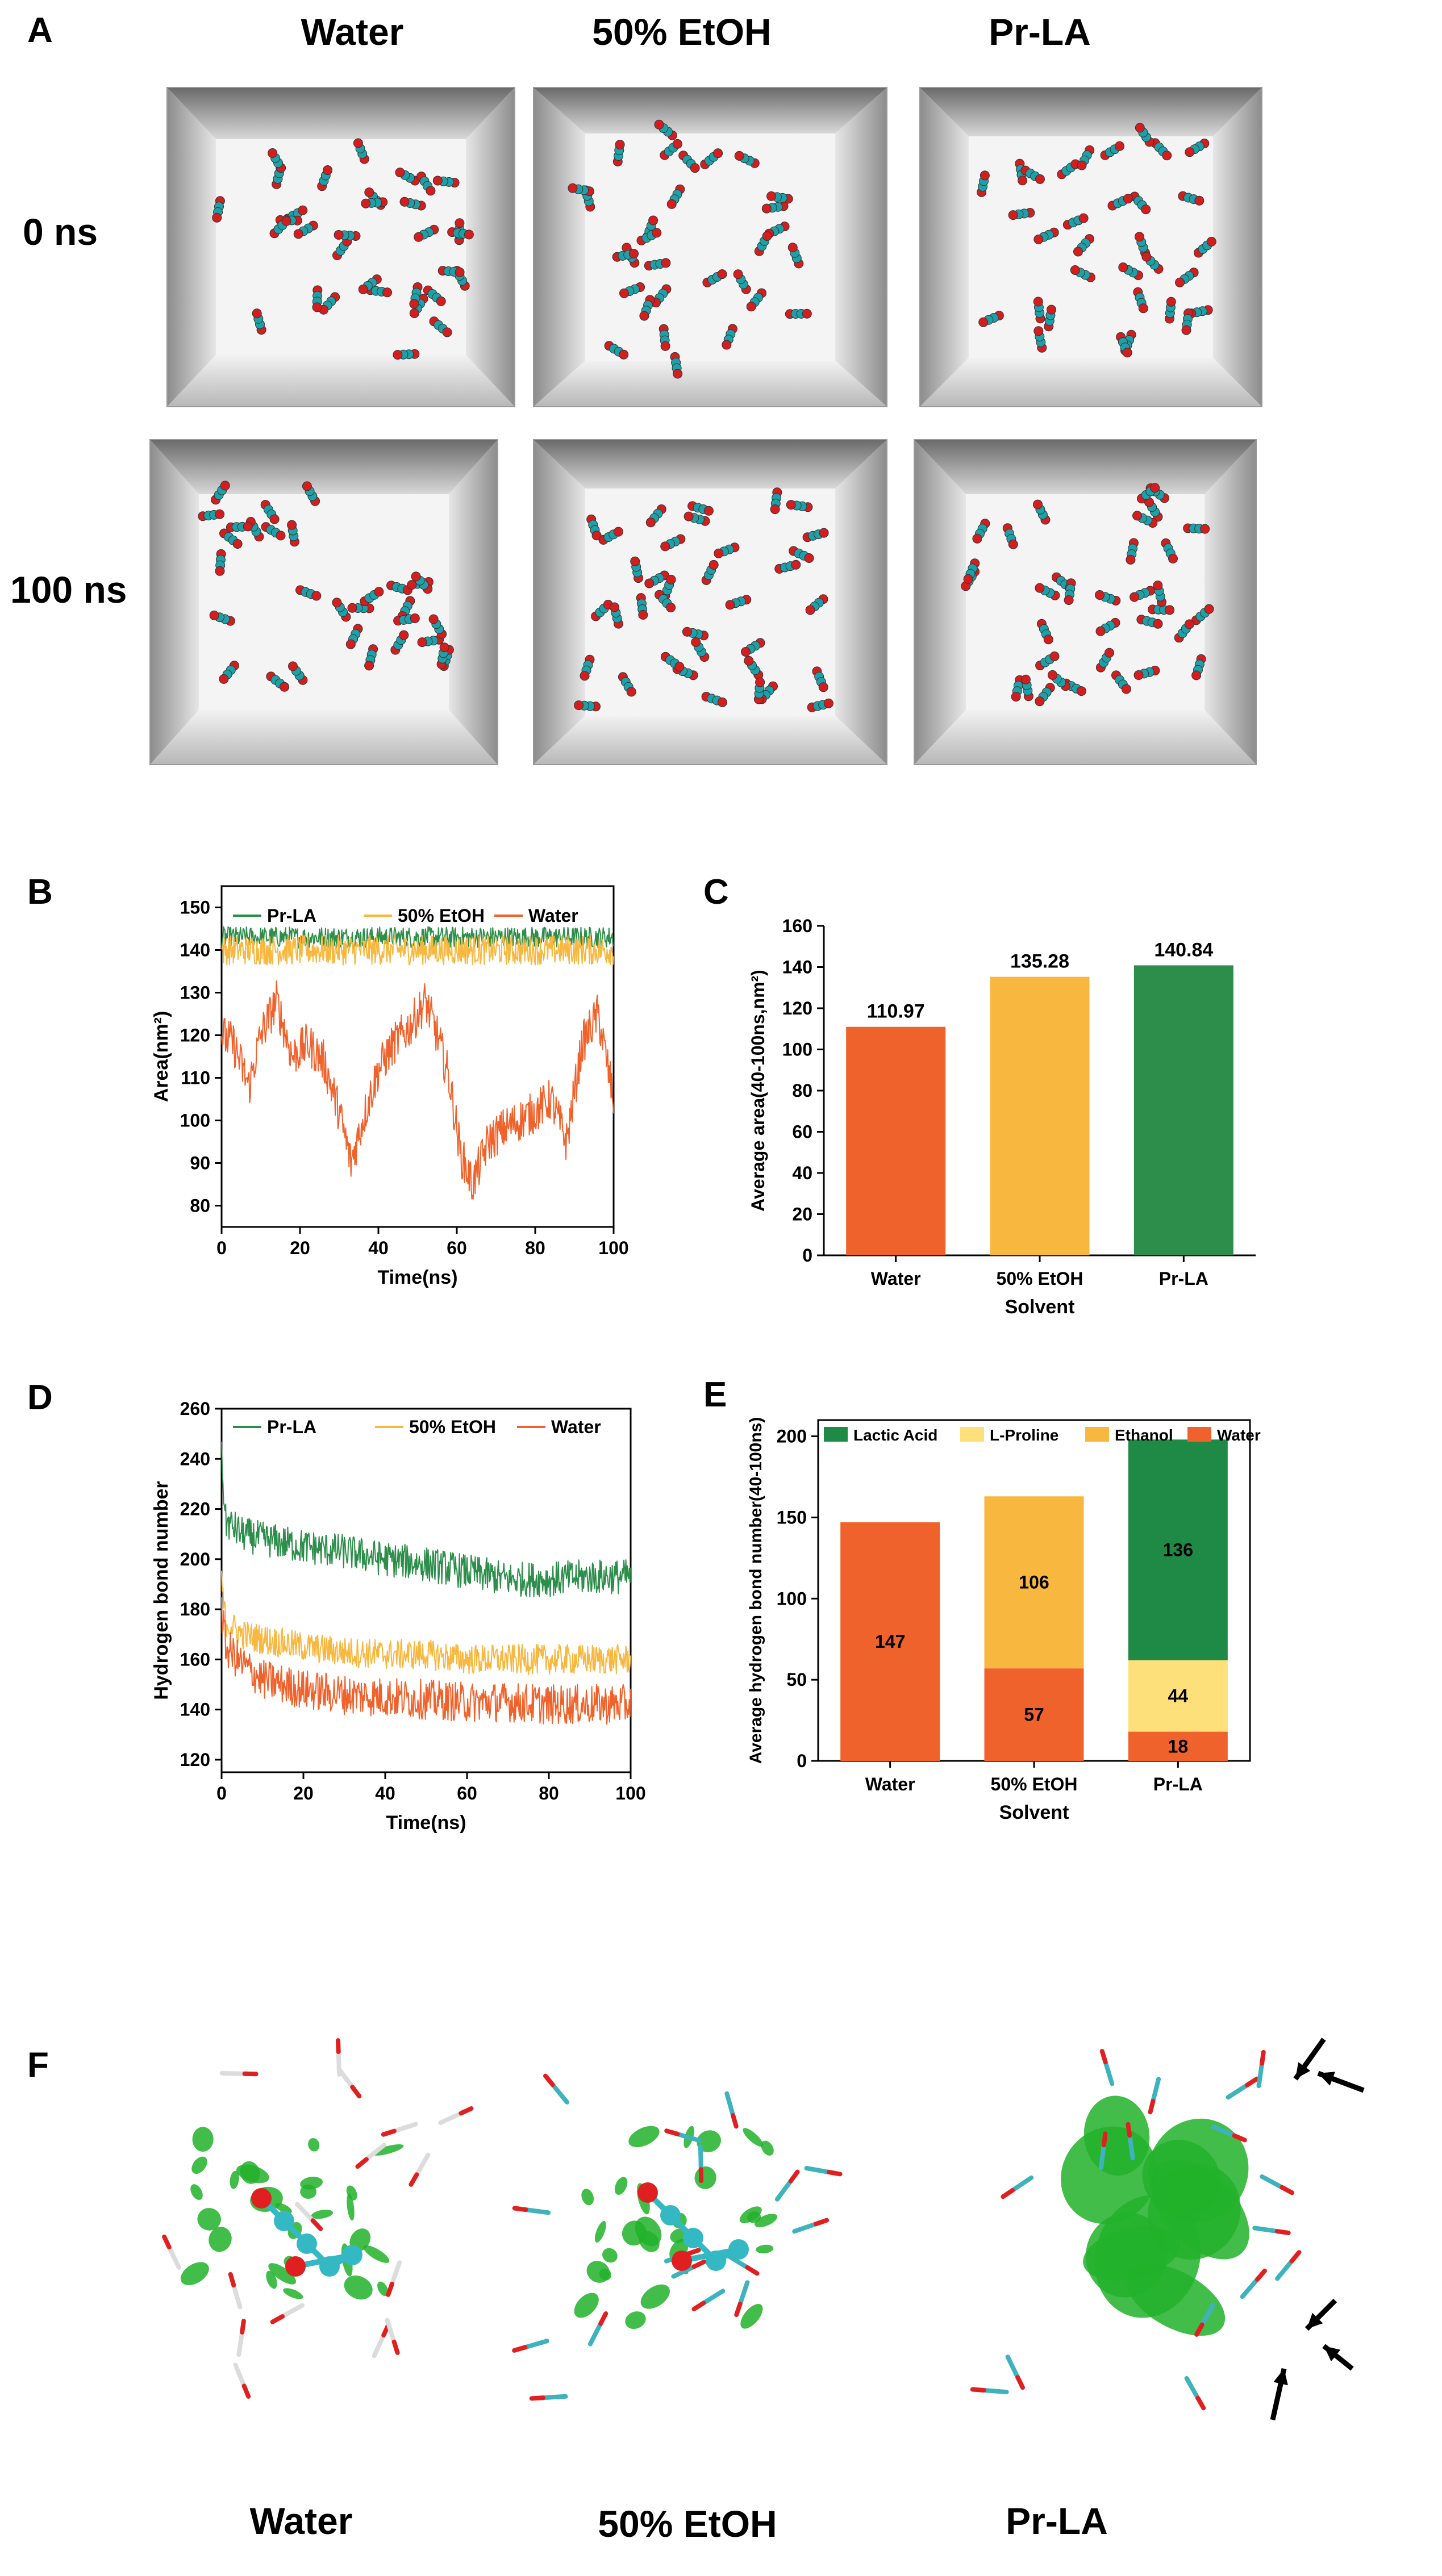 This screenshot has width=1442, height=2576. What do you see at coordinates (1040, 1278) in the screenshot?
I see `x-category-label: 50% EtOH` at bounding box center [1040, 1278].